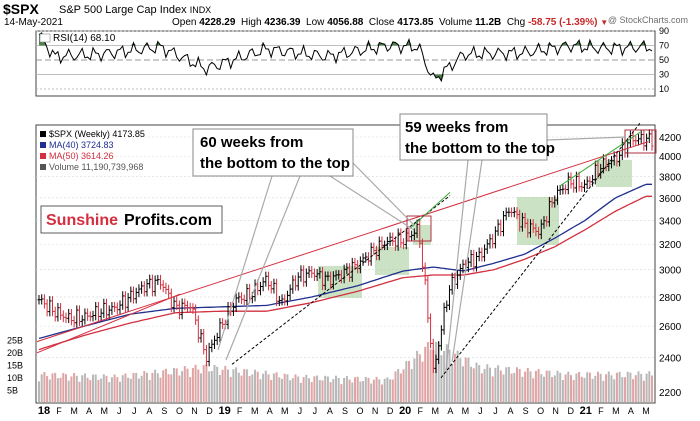  I want to click on legend-entry: $SPX (Weekly) 4173.85, so click(97, 134).